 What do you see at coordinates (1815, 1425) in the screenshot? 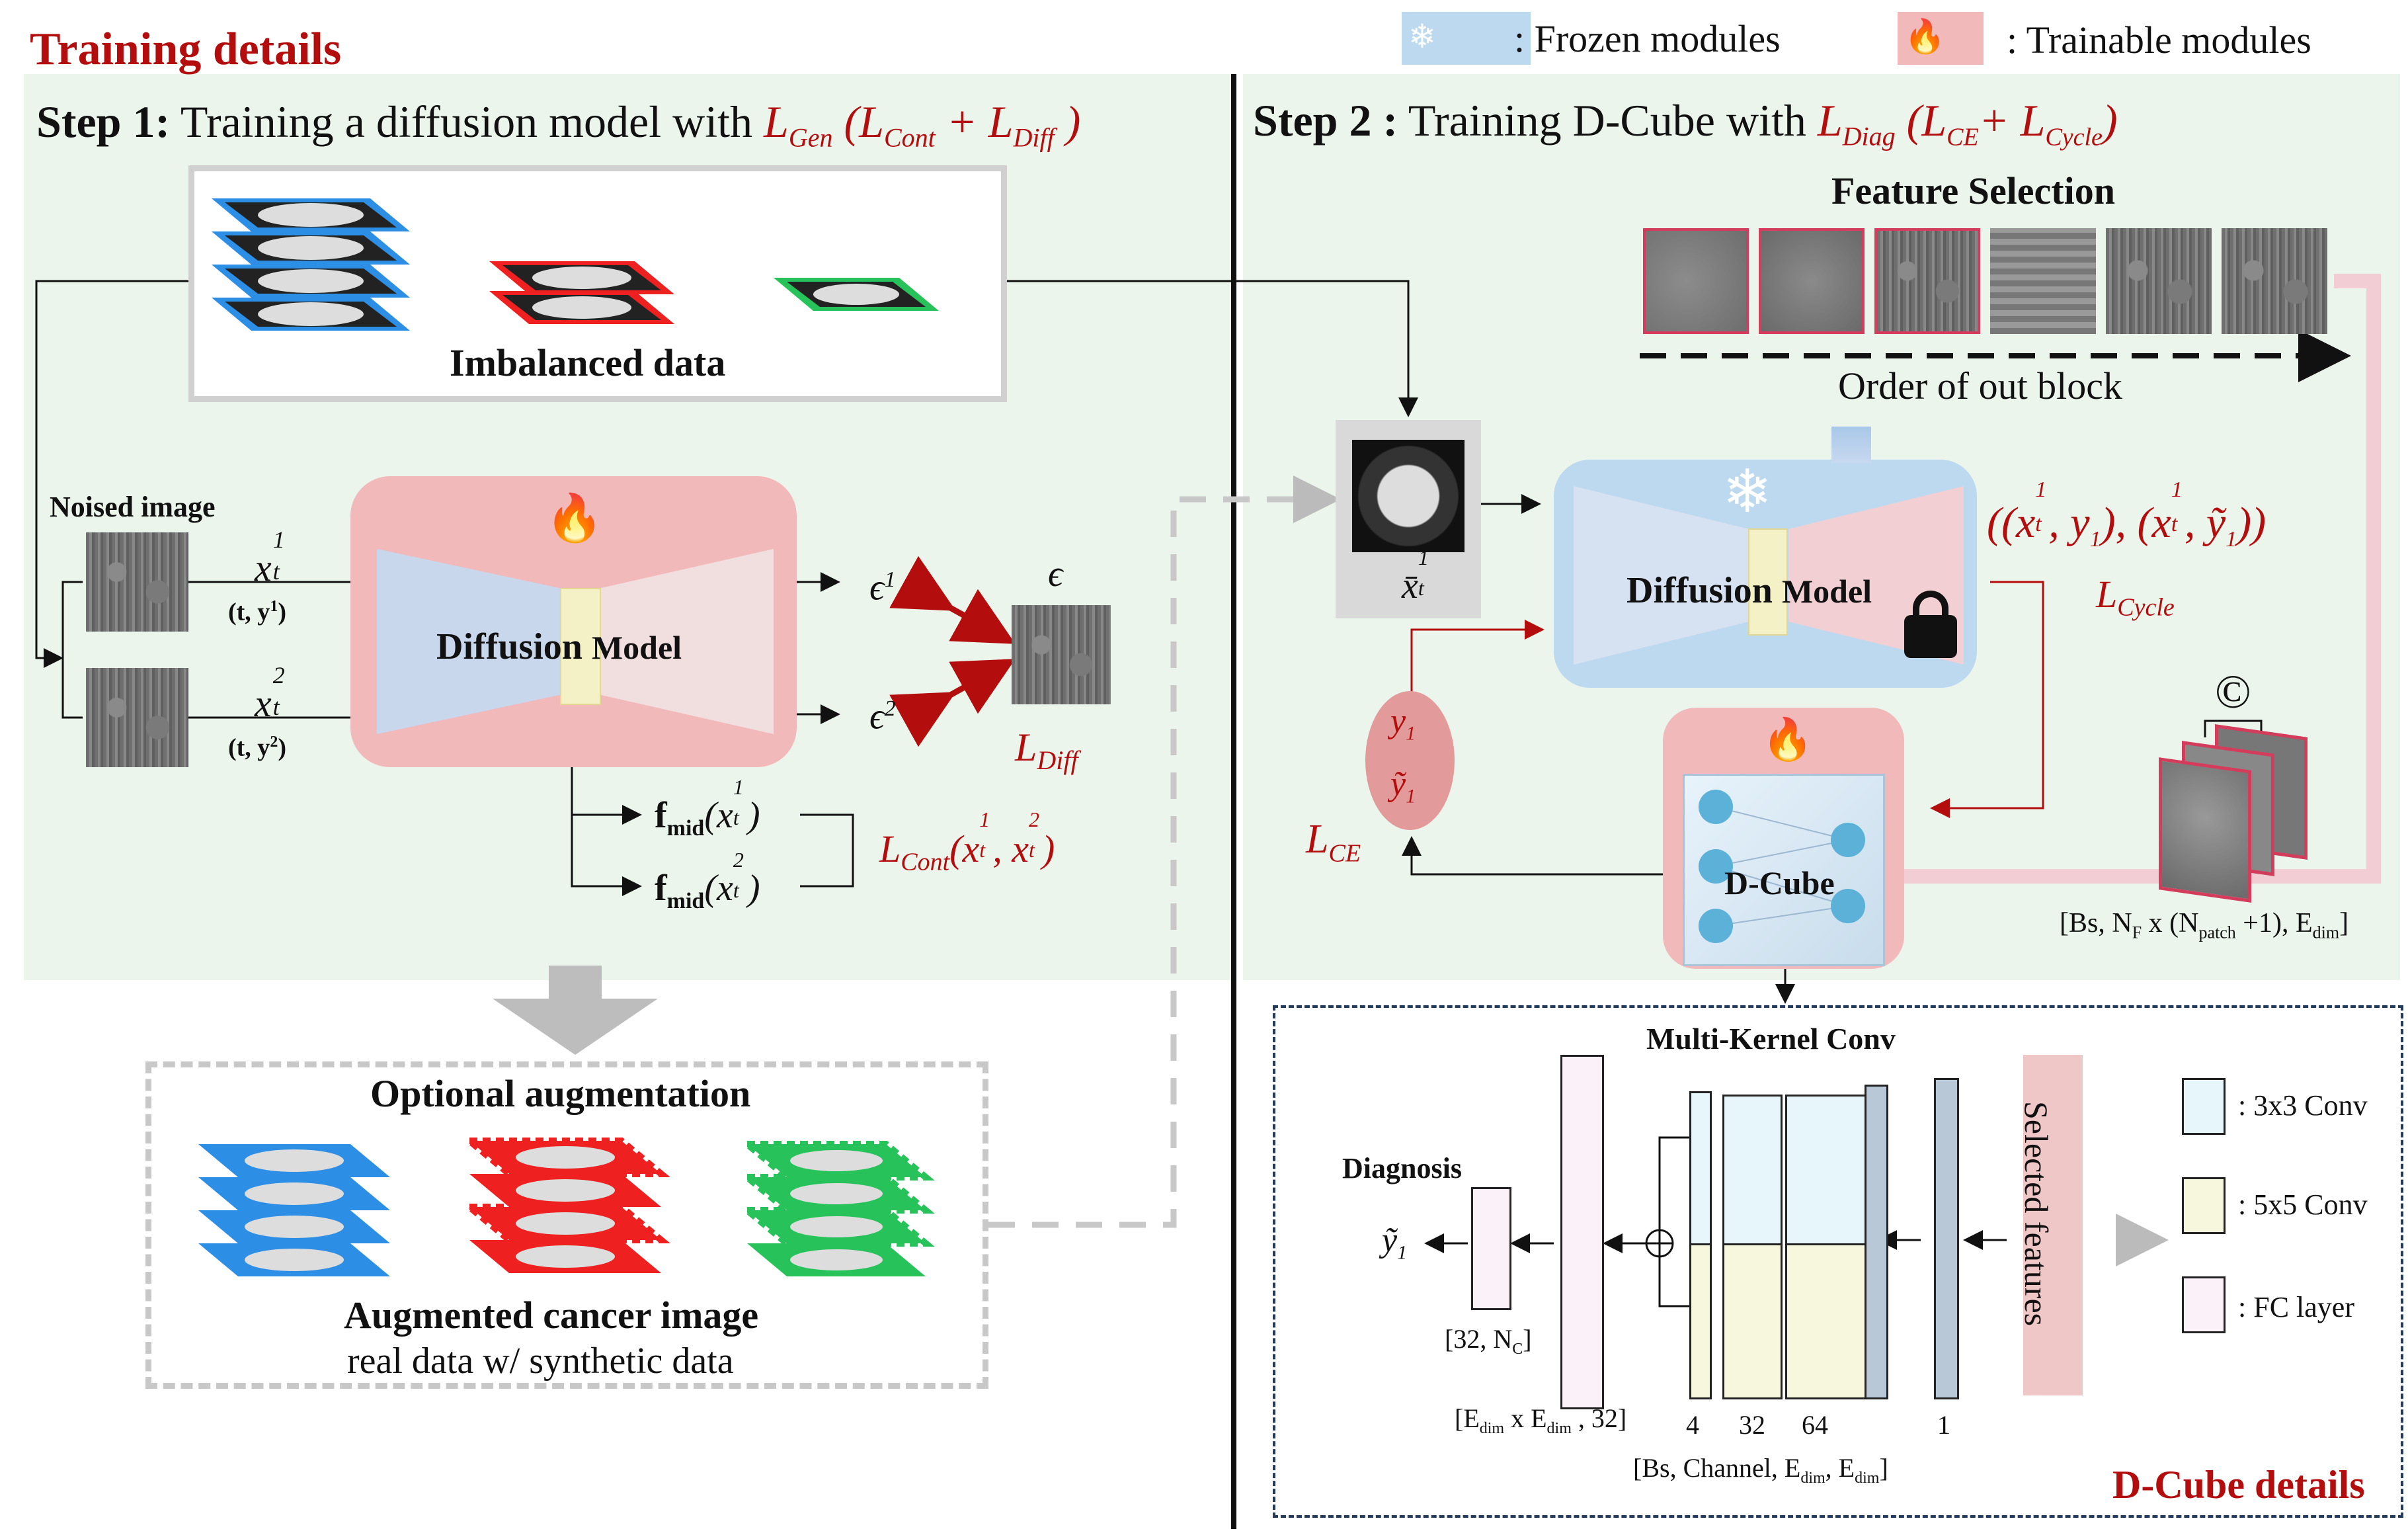
I see `channel-64: 64` at bounding box center [1815, 1425].